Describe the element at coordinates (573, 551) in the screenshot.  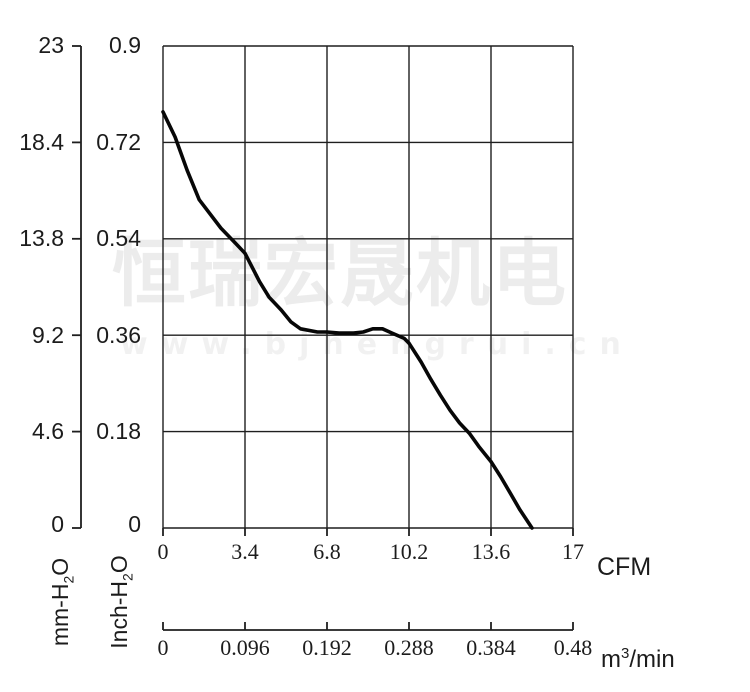
I see `x-tick-cfm: 17` at that location.